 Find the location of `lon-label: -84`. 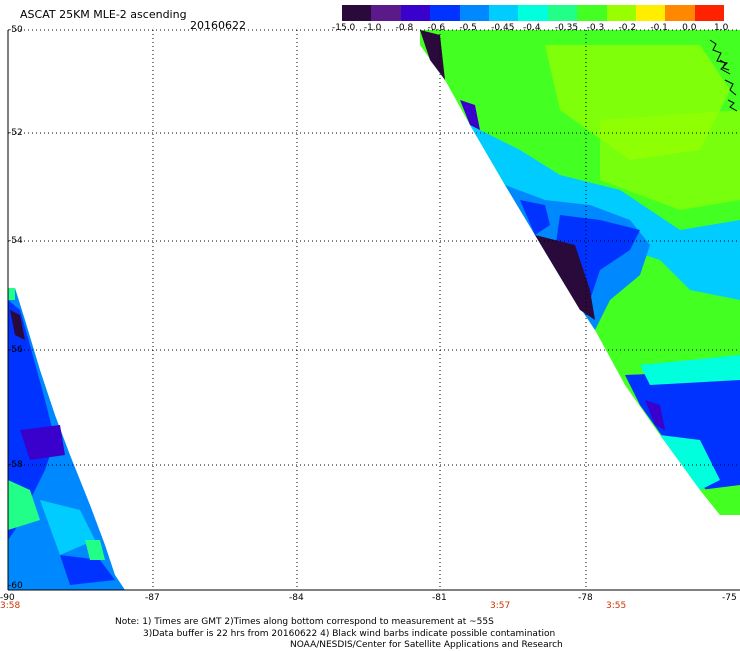

lon-label: -84 is located at coordinates (296, 598).